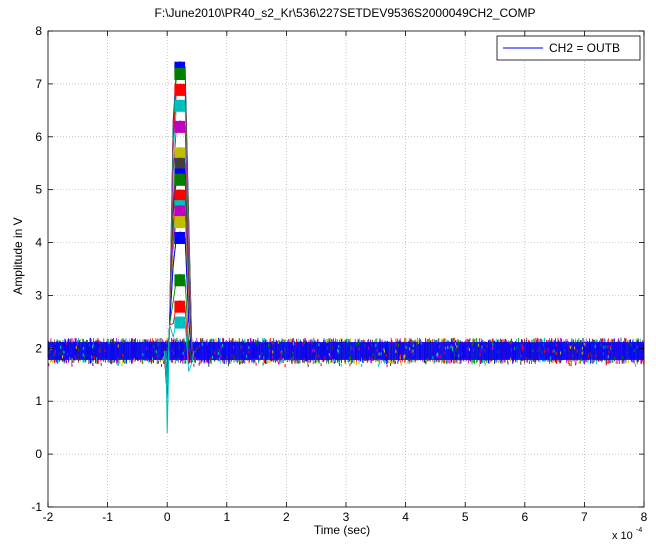 The width and height of the screenshot is (656, 545). Describe the element at coordinates (38, 454) in the screenshot. I see `y-tick-label: 0` at that location.